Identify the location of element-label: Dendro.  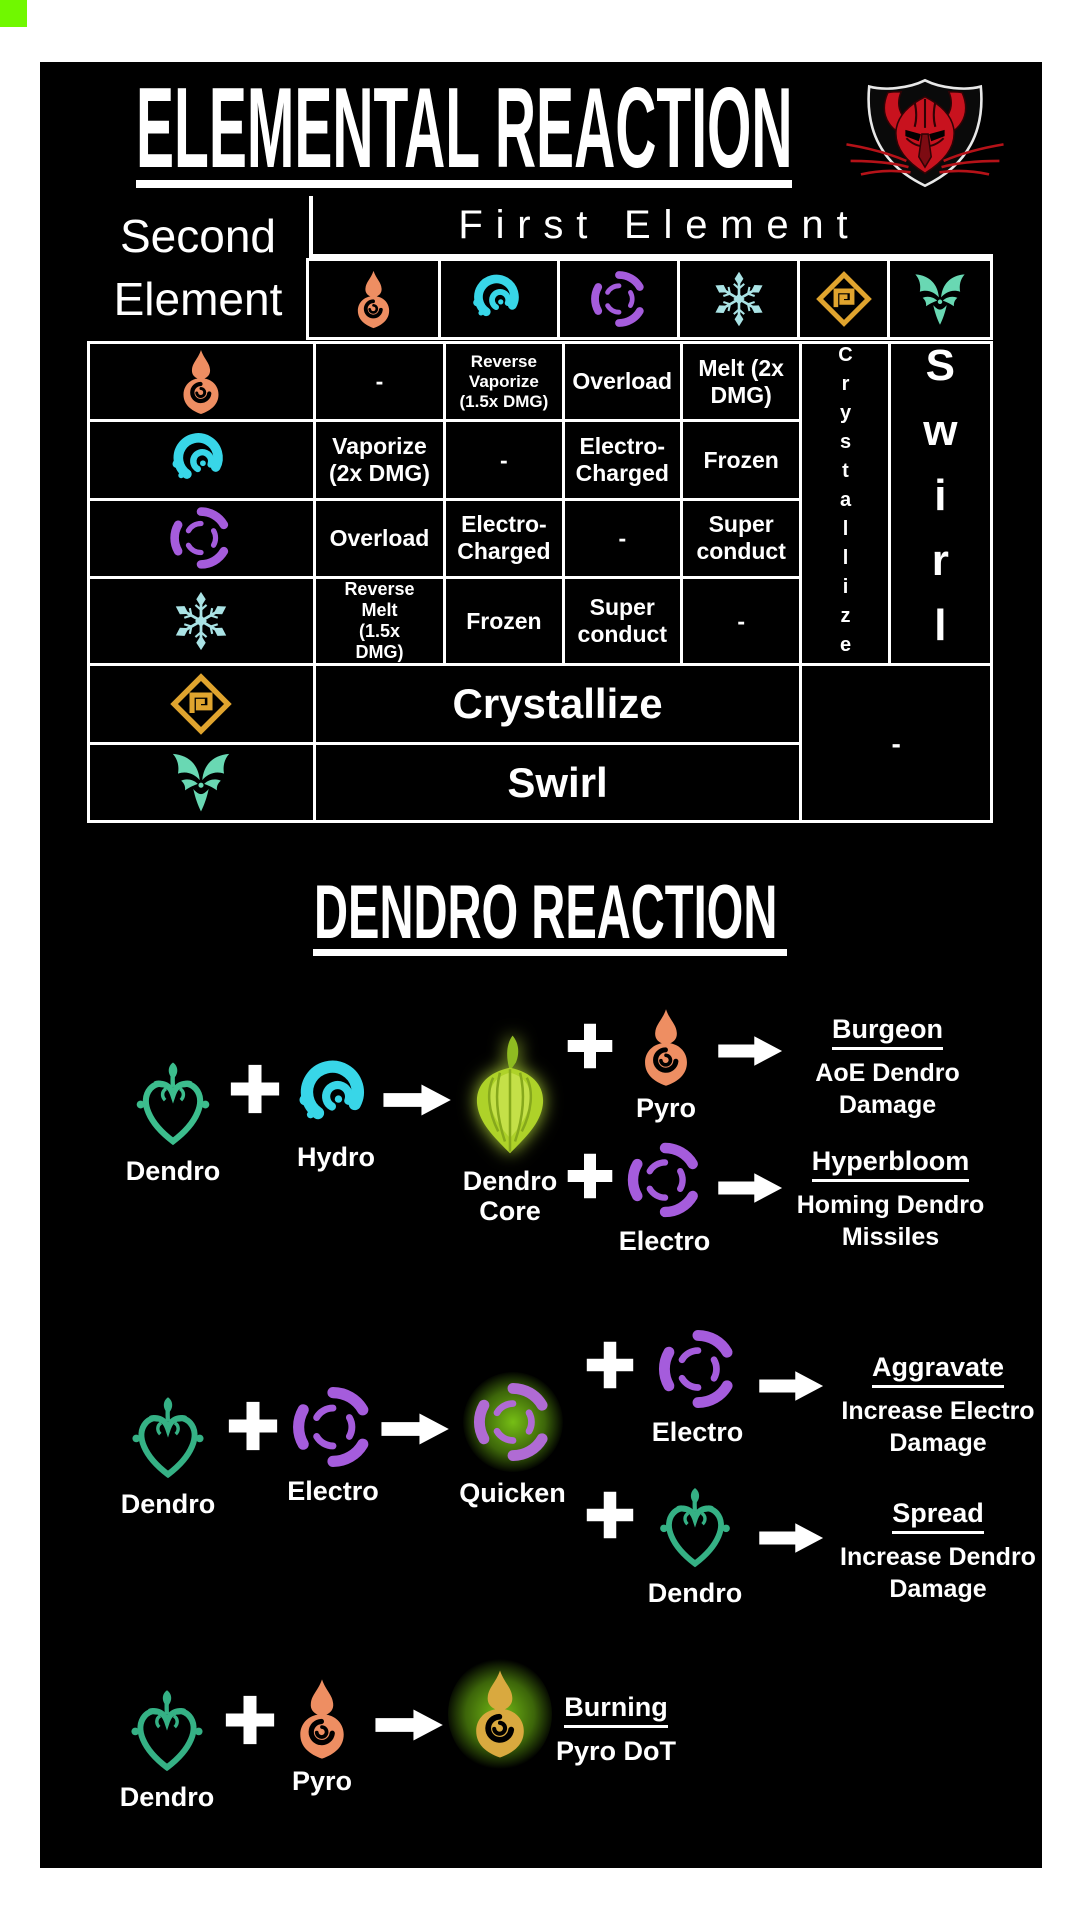
(695, 1593).